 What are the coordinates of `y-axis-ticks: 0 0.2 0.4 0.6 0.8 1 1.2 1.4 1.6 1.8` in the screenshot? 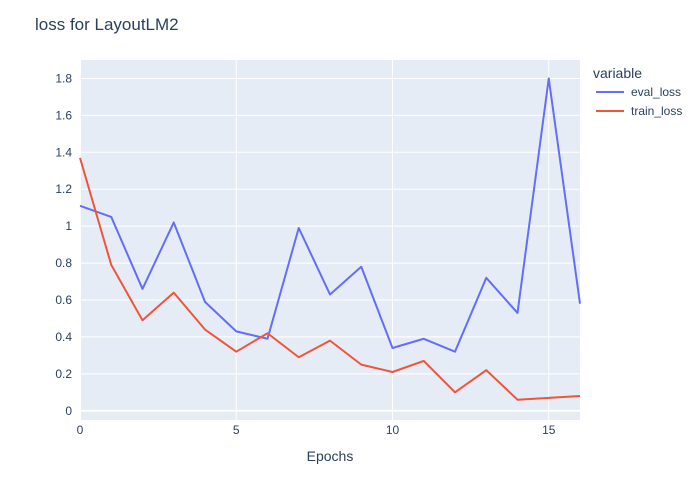 It's located at (63, 244).